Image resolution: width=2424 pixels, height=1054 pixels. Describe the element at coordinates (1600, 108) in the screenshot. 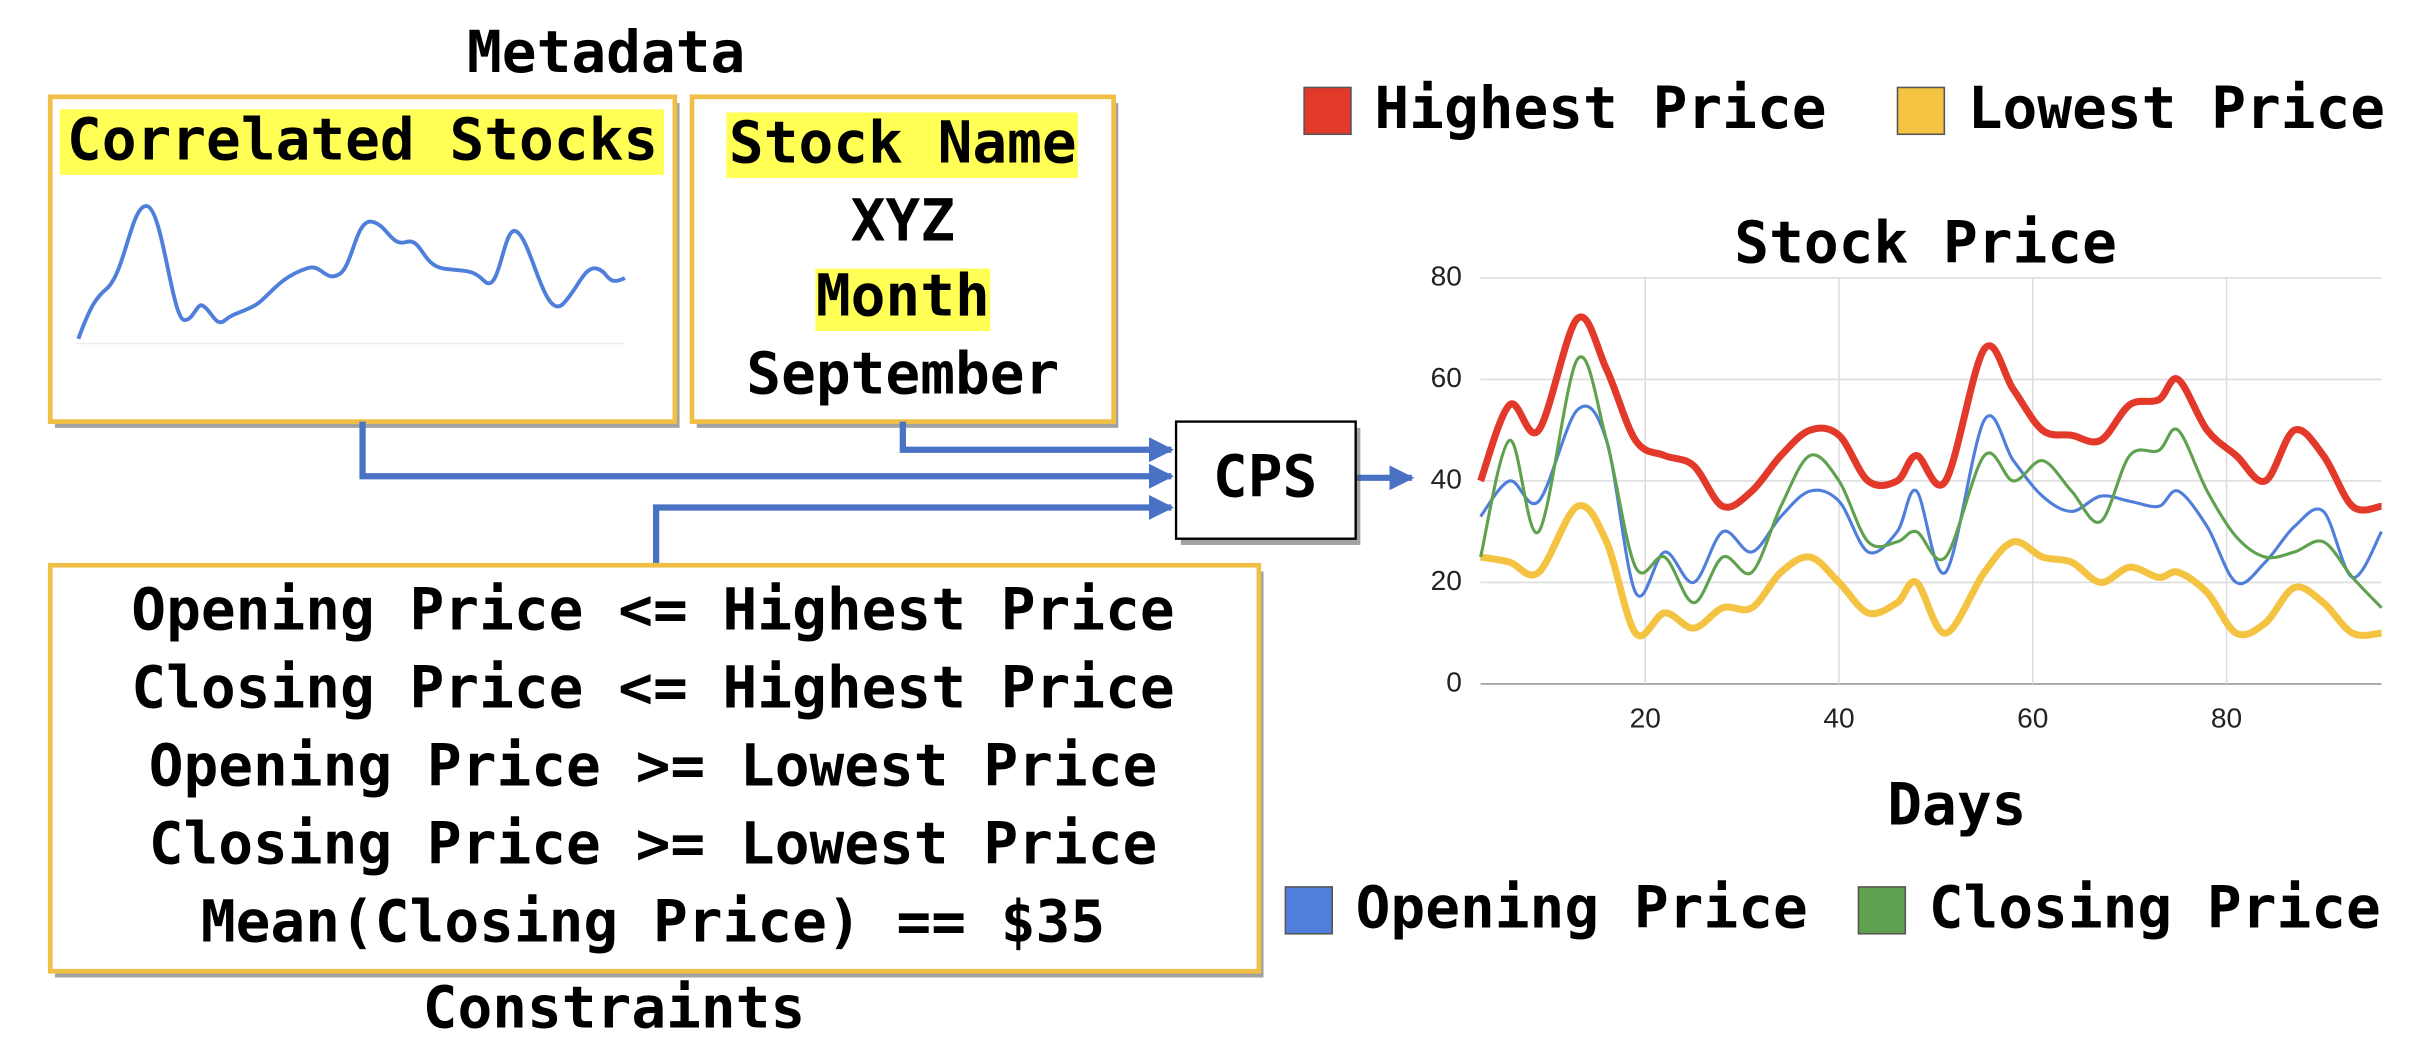

I see `legend-label: Highest Price` at that location.